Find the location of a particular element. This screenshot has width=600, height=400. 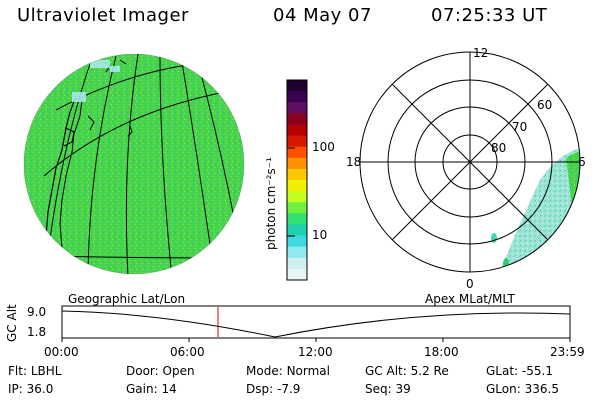

time-label: 07:25:33 UT is located at coordinates (489, 15).